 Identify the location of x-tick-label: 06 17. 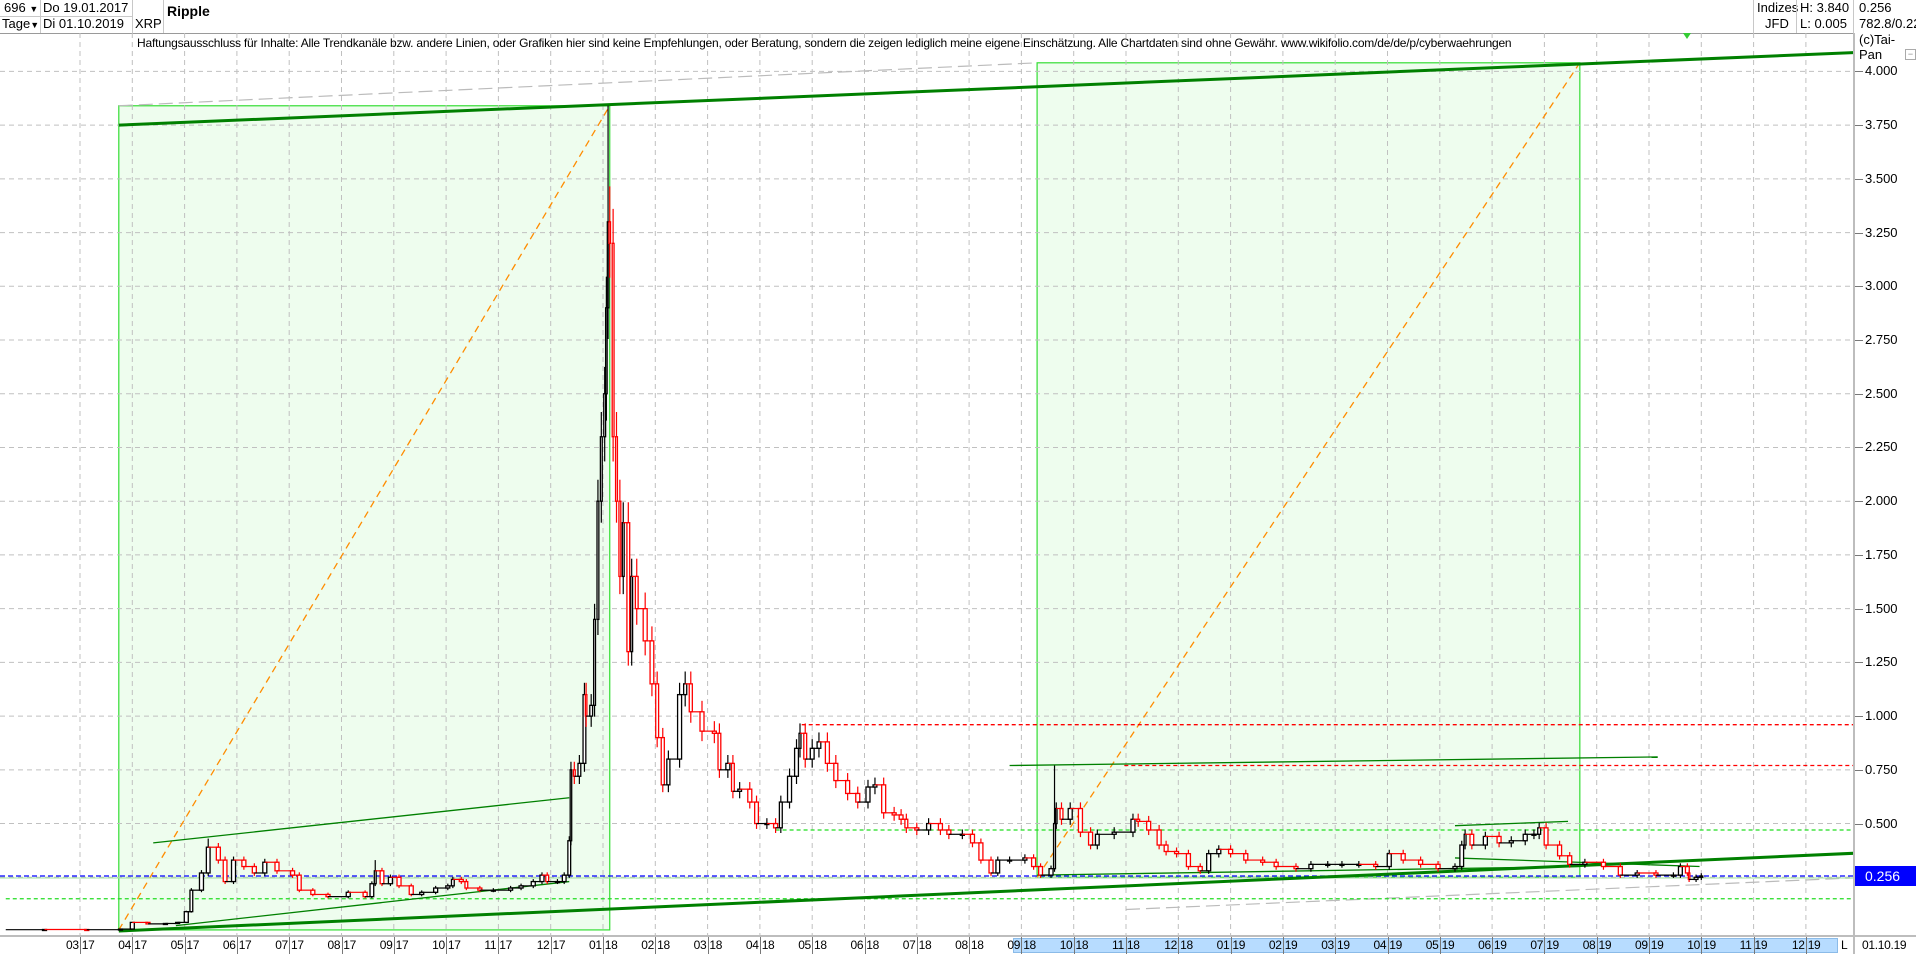
(237, 945).